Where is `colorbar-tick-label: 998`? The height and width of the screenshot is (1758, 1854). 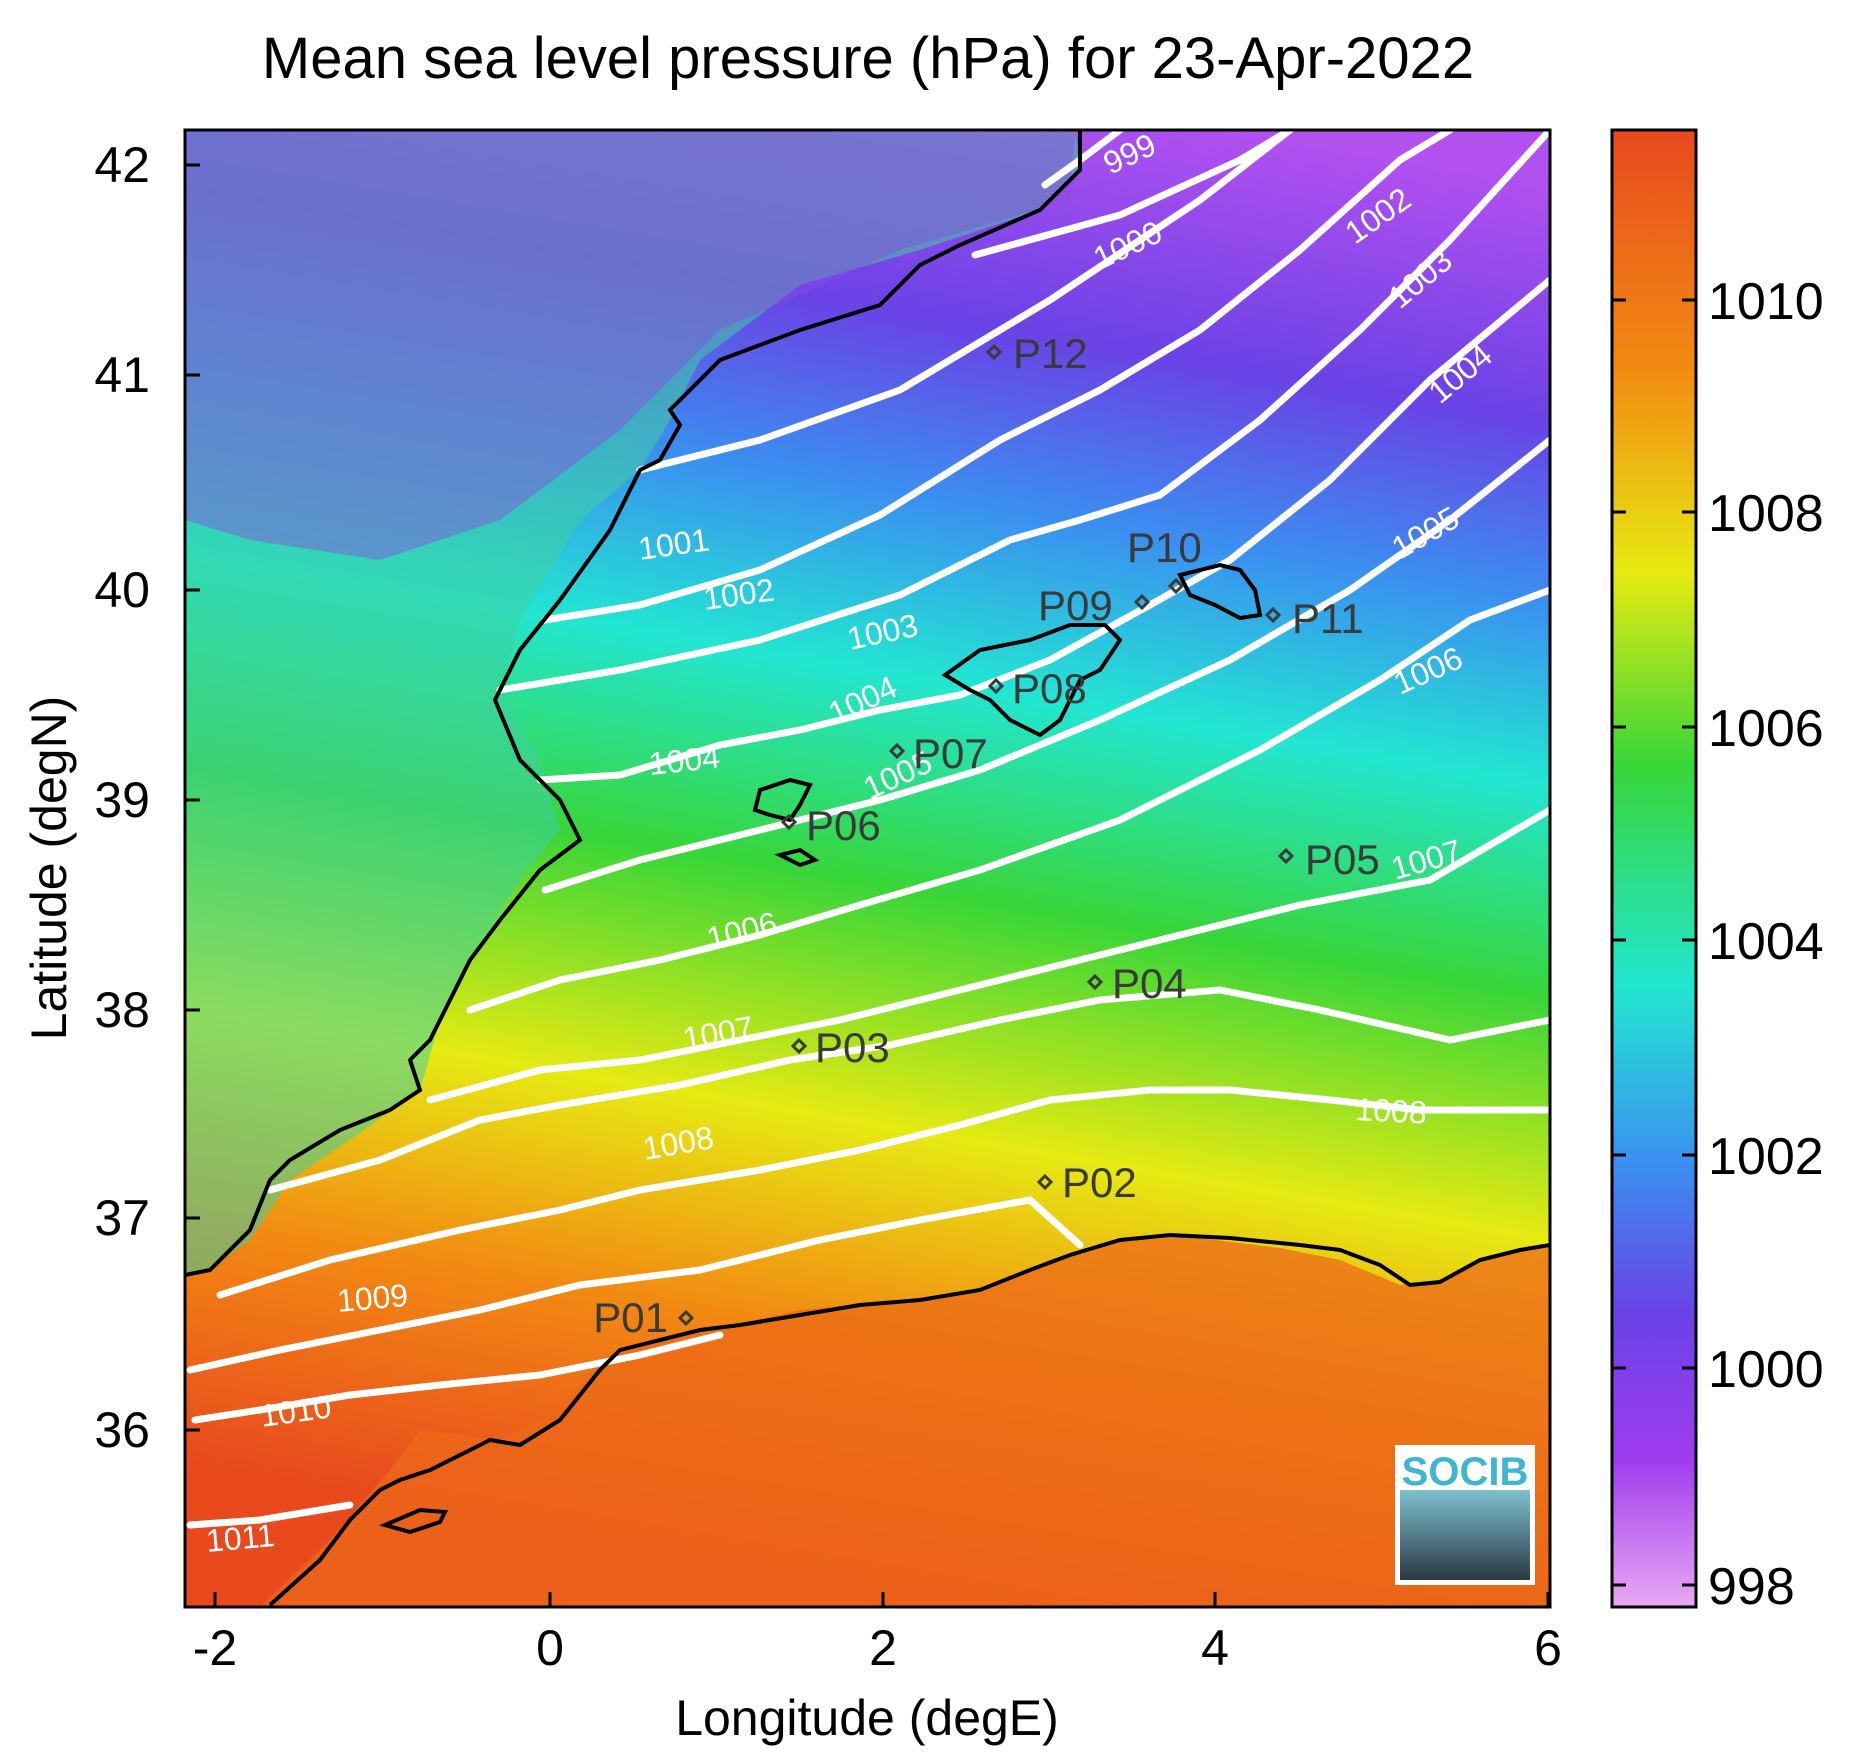 colorbar-tick-label: 998 is located at coordinates (1751, 1587).